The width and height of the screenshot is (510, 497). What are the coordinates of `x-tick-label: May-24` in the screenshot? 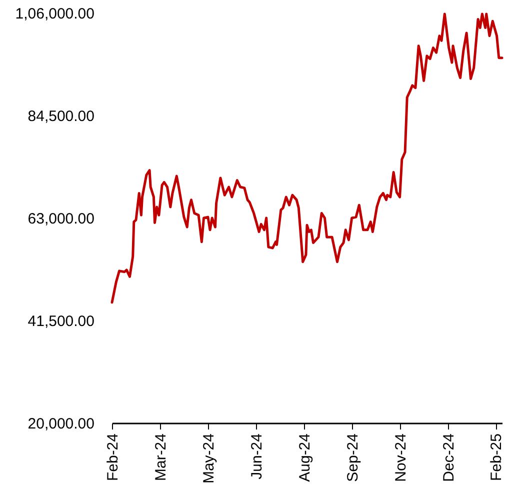 It's located at (209, 459).